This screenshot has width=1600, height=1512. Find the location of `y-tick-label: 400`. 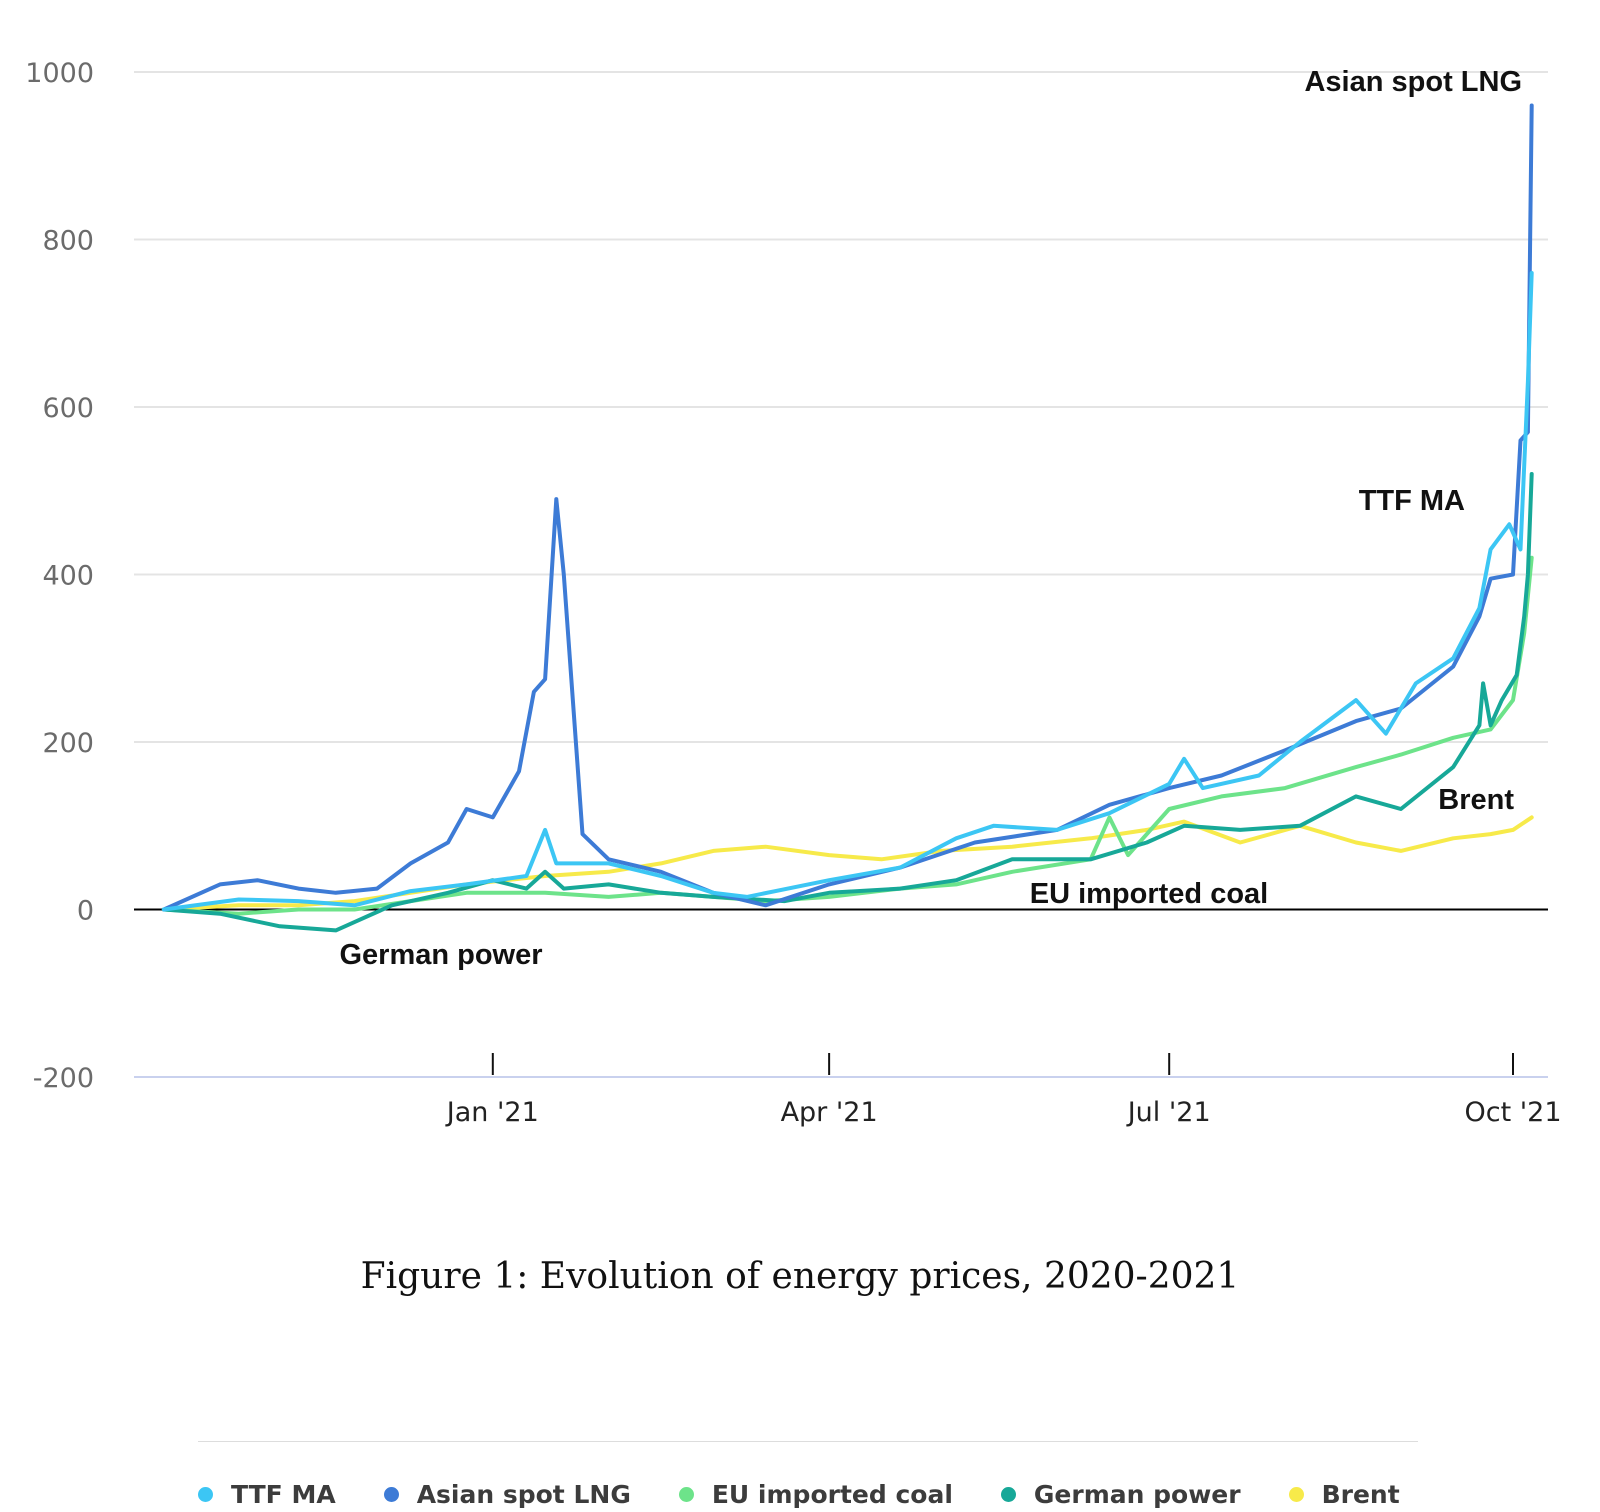

y-tick-label: 400 is located at coordinates (68, 576).